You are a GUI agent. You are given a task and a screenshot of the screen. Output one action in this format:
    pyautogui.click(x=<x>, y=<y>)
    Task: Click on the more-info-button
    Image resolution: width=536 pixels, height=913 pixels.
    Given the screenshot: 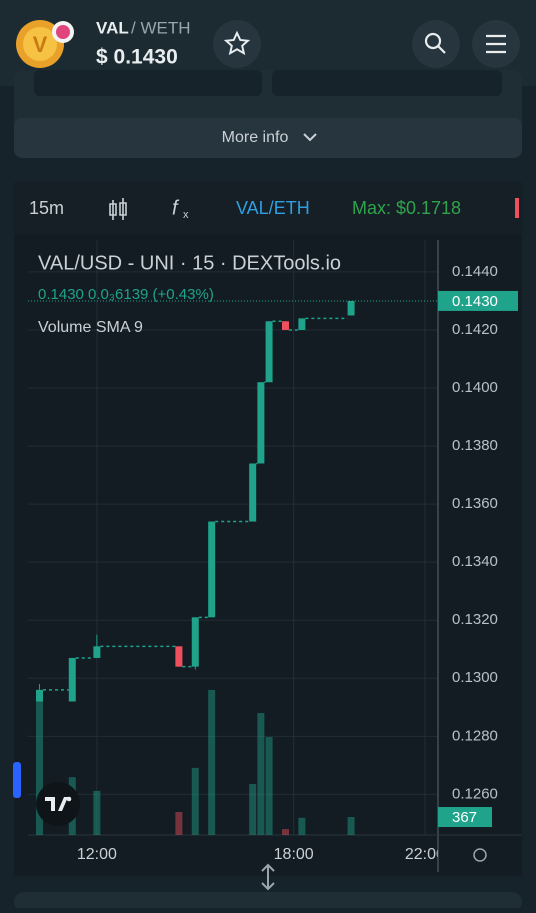 What is the action you would take?
    pyautogui.click(x=268, y=138)
    